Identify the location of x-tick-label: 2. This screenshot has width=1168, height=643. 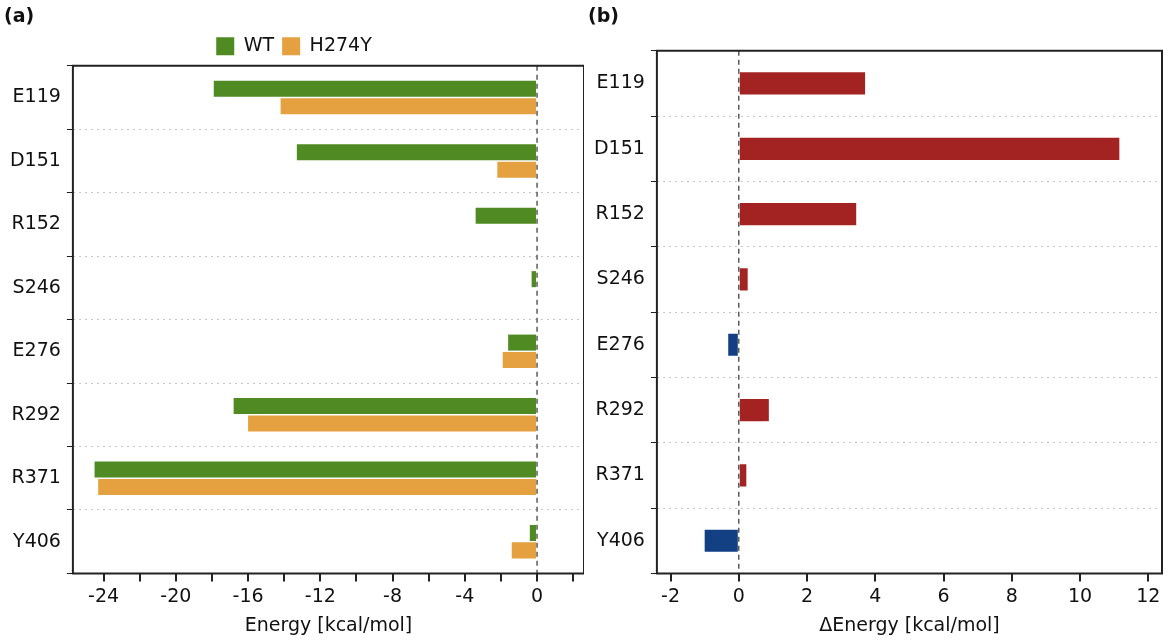
(807, 594).